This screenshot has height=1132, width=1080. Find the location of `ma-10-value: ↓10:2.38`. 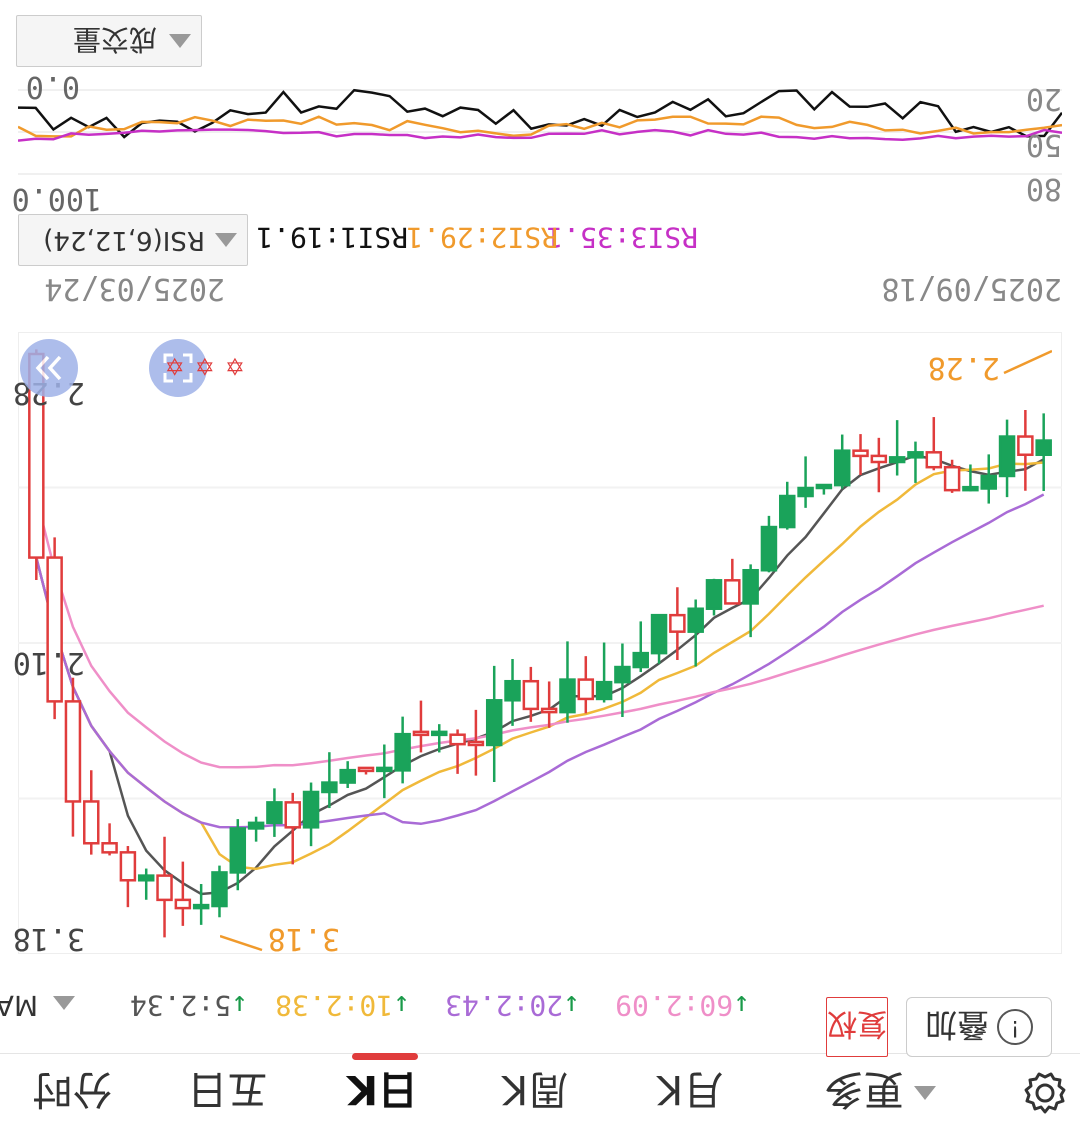

ma-10-value: ↓10:2.38 is located at coordinates (342, 1005).